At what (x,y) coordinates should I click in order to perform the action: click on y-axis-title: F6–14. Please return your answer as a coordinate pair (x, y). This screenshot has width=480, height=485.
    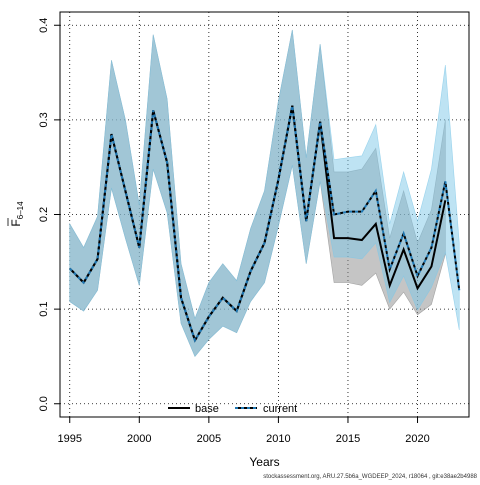
    Looking at the image, I should click on (16, 214).